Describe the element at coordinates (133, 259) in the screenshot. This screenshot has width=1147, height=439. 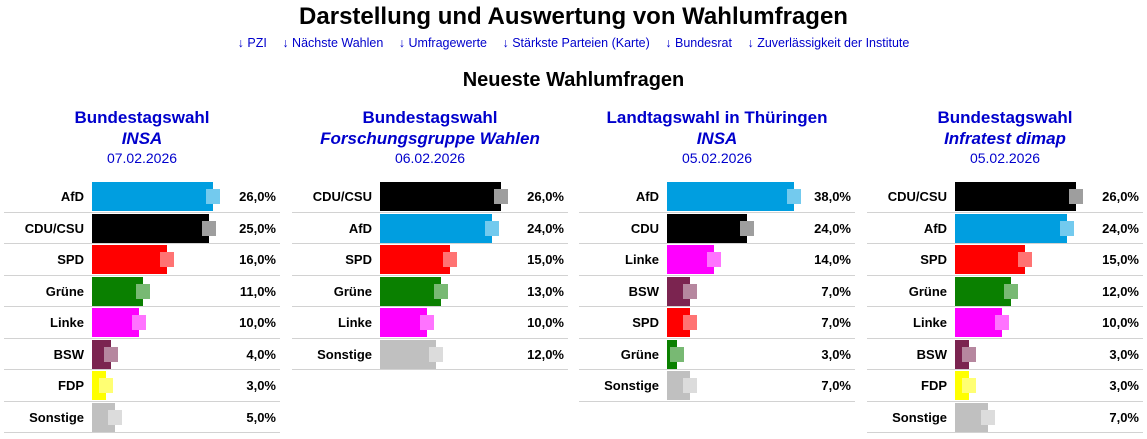
I see `bar-spd` at that location.